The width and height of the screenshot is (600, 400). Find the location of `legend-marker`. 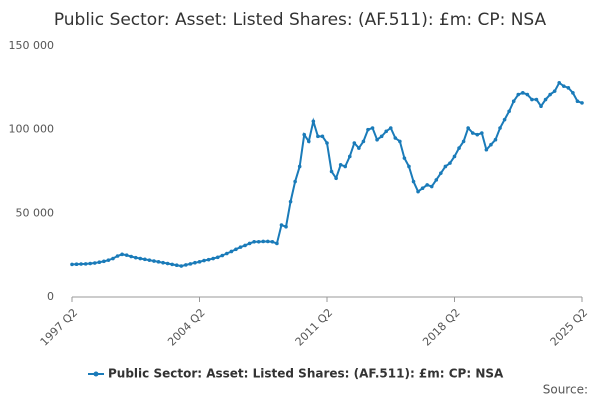

legend-marker is located at coordinates (96, 374).